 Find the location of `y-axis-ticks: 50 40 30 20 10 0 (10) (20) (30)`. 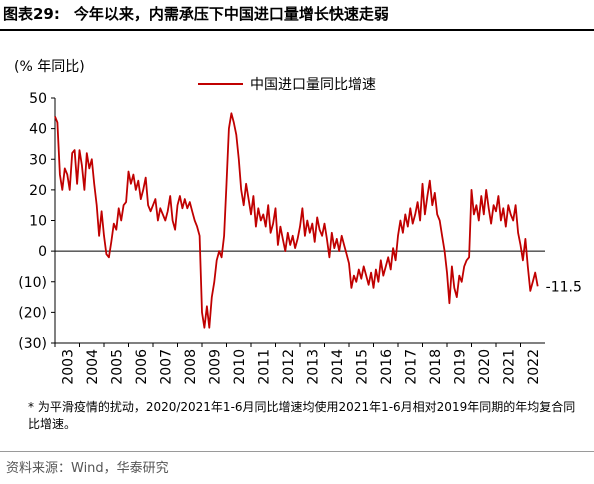

y-axis-ticks: 50 40 30 20 10 0 (10) (20) (30) is located at coordinates (36, 221).